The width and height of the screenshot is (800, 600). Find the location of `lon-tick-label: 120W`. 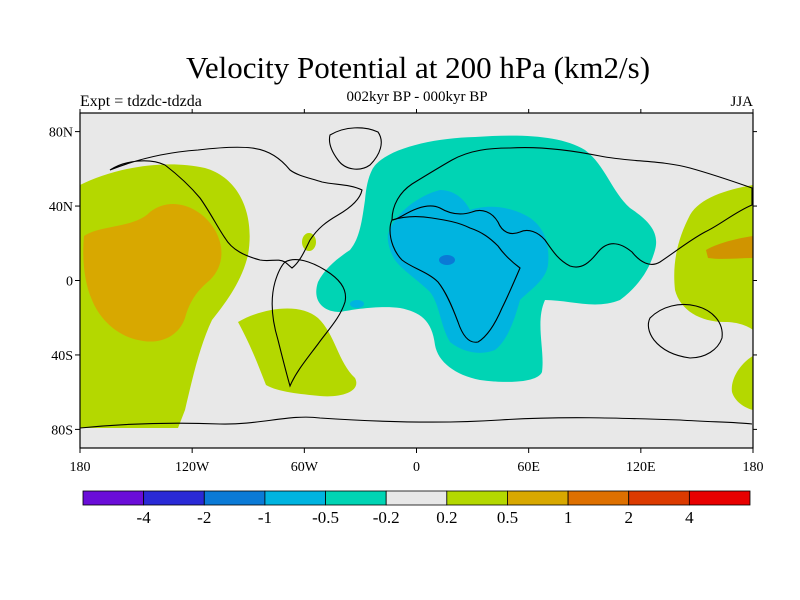

lon-tick-label: 120W is located at coordinates (192, 467).